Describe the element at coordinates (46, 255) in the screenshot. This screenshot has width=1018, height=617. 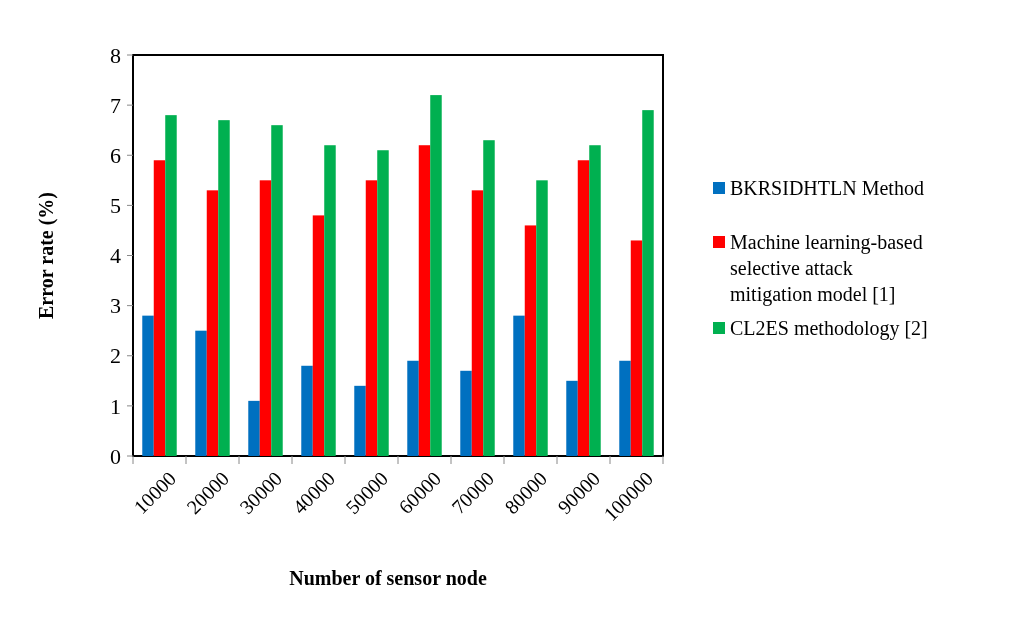
I see `y-axis-title: Error rate (%)` at that location.